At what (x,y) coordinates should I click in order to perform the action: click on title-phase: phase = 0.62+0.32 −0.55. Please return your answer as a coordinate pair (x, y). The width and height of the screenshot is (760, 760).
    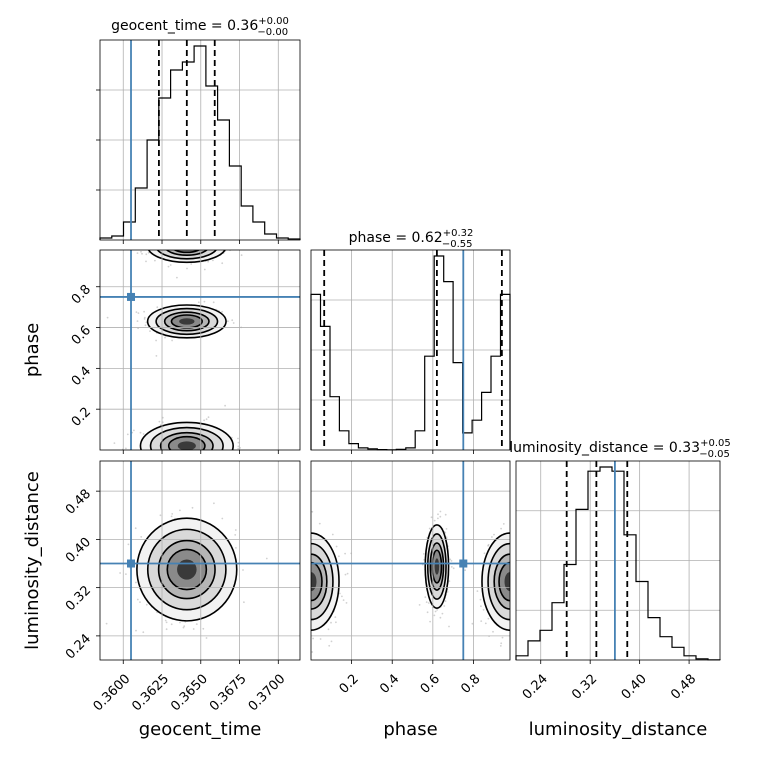
    Looking at the image, I should click on (411, 239).